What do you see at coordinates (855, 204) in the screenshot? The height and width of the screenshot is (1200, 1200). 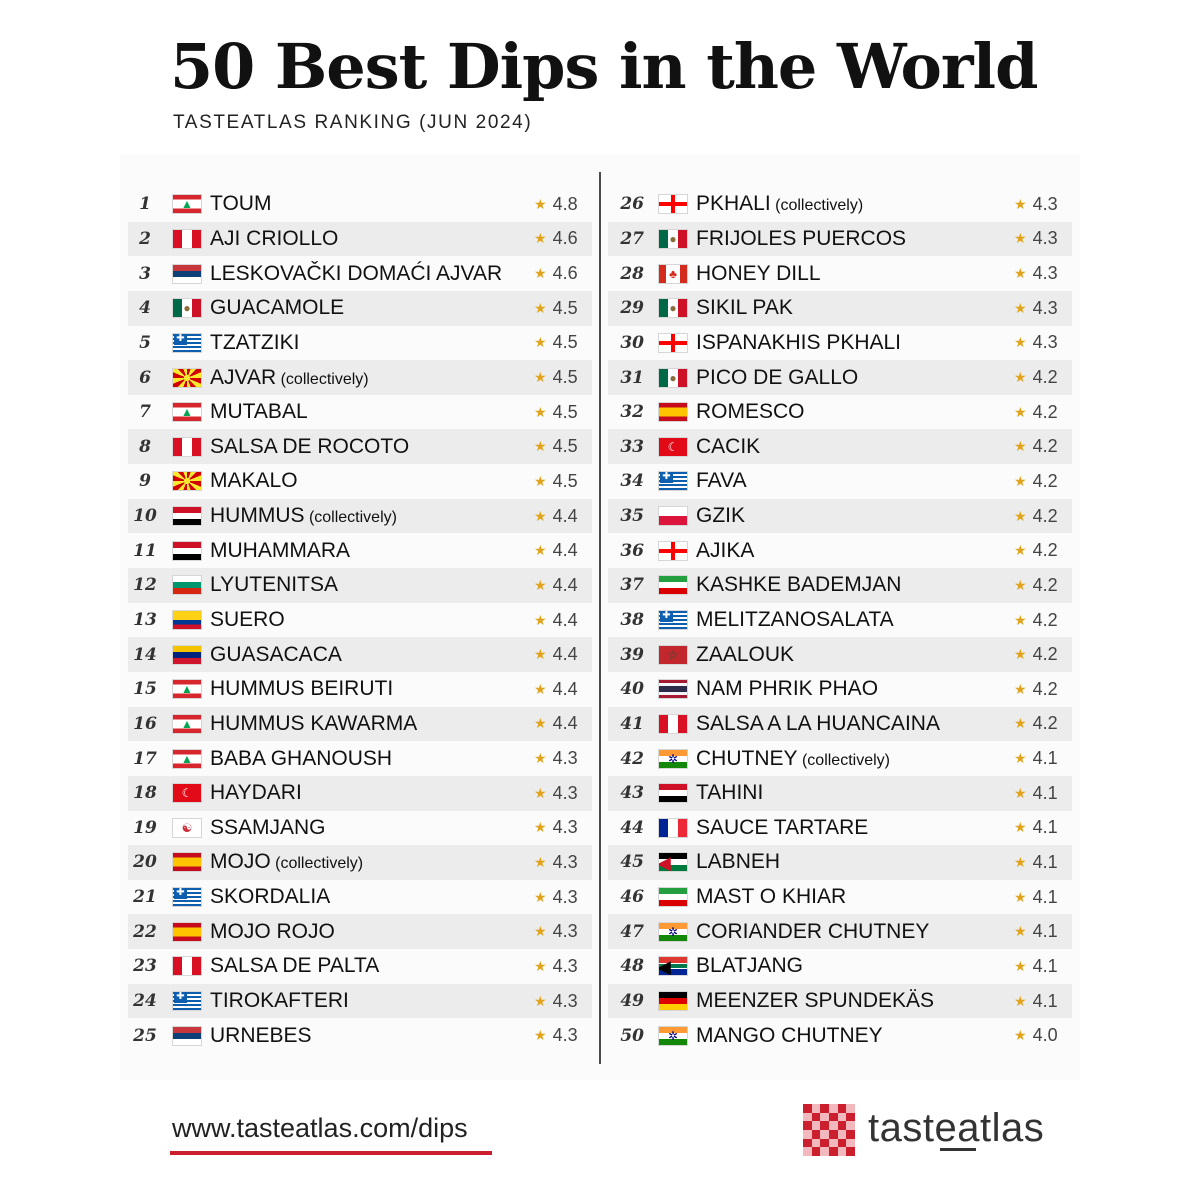 I see `dish-name: PKHALI (collectively)` at bounding box center [855, 204].